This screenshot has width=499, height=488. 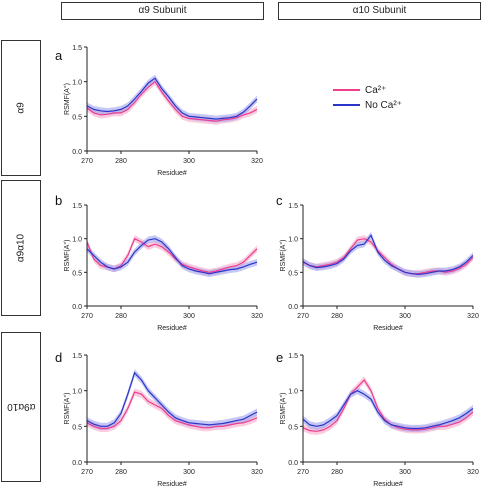 I want to click on panel-letter-a: a, so click(x=59, y=55).